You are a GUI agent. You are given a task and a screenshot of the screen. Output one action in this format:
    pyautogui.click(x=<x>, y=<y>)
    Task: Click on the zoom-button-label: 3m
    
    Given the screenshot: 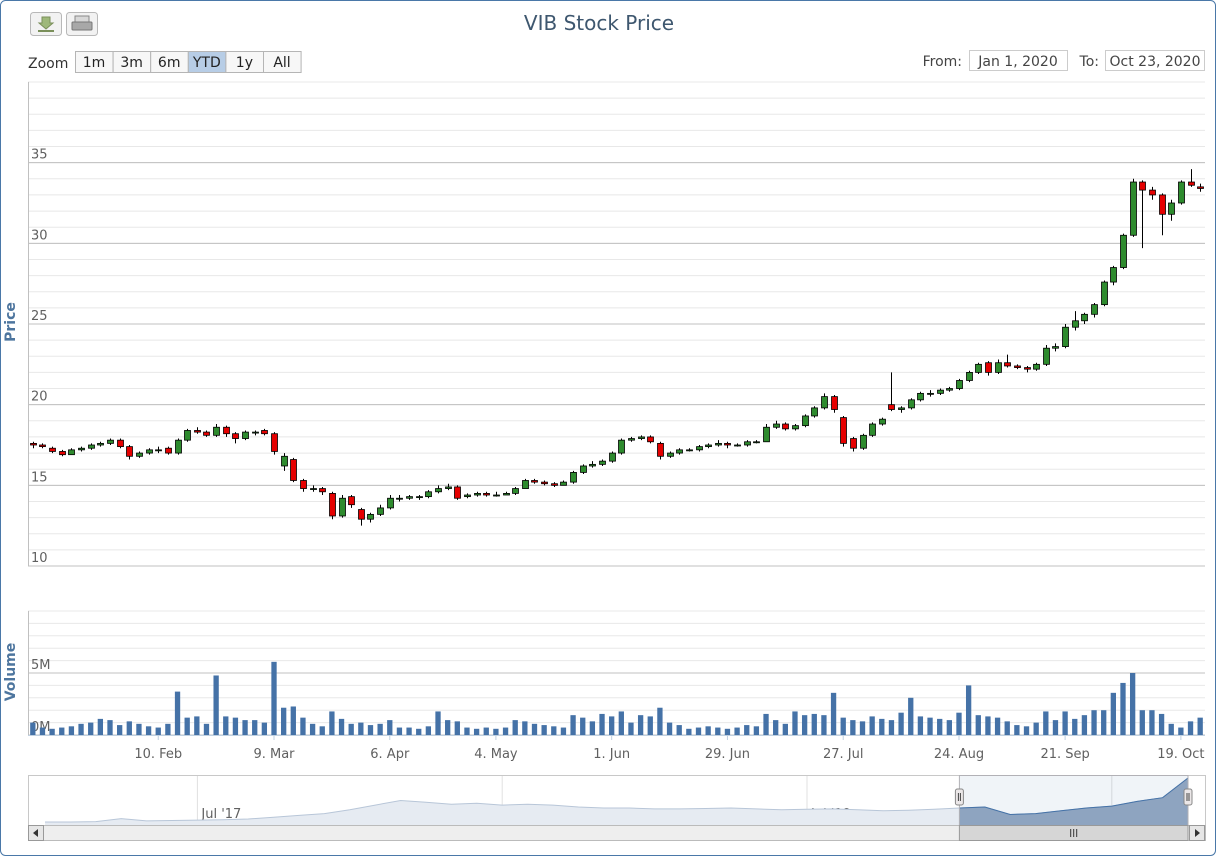 What is the action you would take?
    pyautogui.click(x=131, y=63)
    